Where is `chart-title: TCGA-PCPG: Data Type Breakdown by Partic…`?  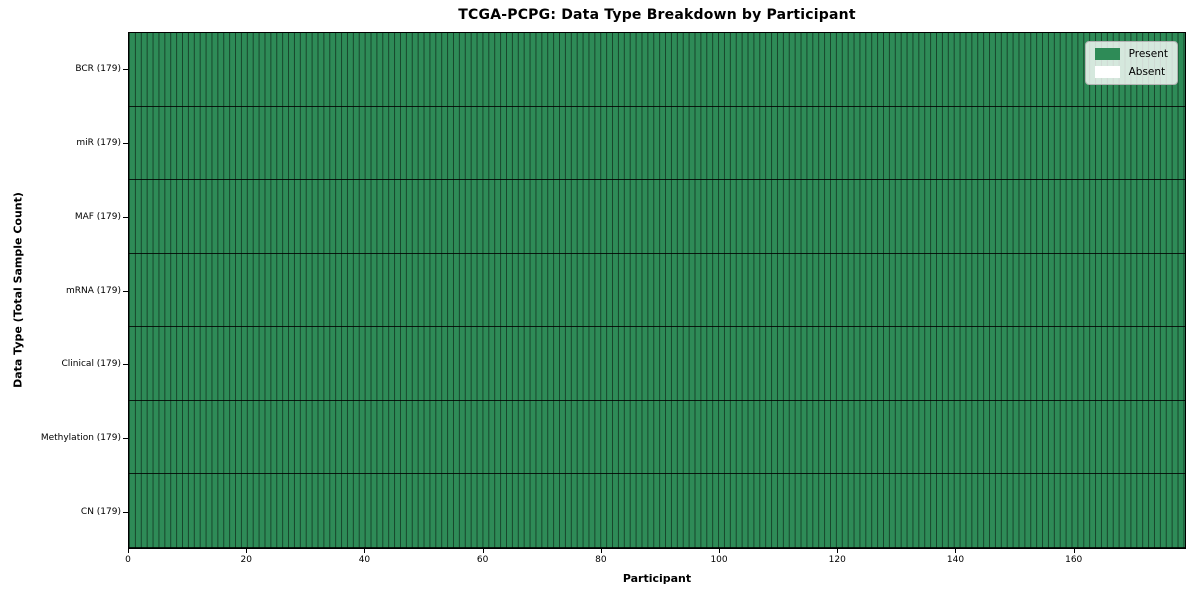
chart-title: TCGA-PCPG: Data Type Breakdown by Partic… is located at coordinates (657, 15).